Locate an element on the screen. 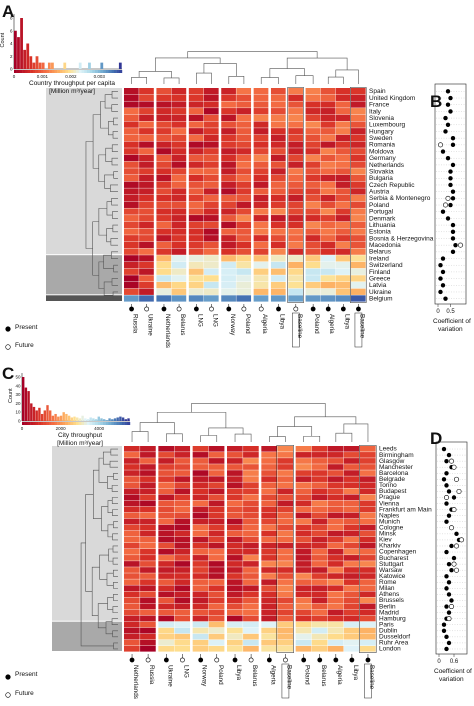  column-label: Netherlands is located at coordinates (135, 682).